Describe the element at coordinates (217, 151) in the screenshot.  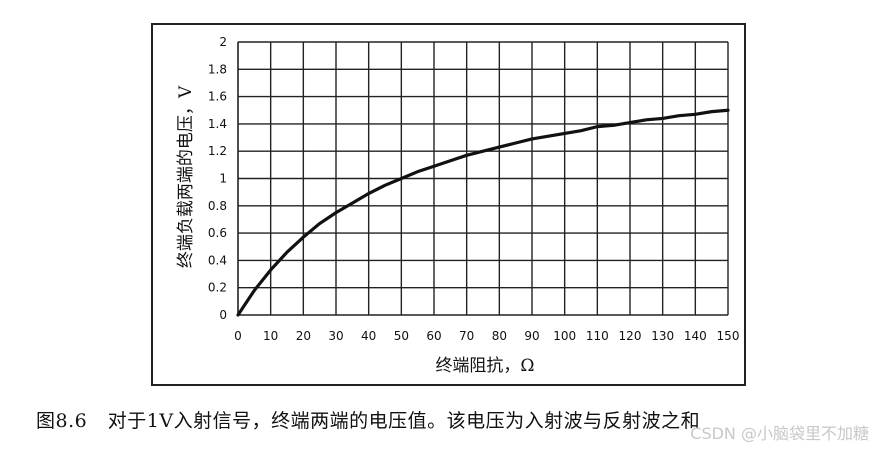
I see `y-tick-label: 1.2` at that location.